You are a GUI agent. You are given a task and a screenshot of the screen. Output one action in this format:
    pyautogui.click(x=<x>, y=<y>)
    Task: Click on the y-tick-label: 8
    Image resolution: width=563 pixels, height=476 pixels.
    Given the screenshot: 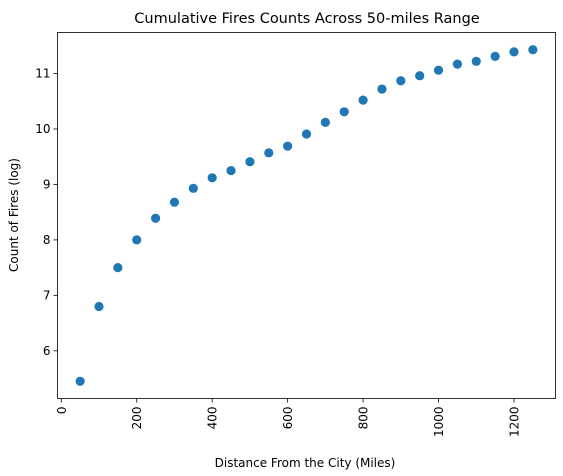 What is the action you would take?
    pyautogui.click(x=47, y=240)
    